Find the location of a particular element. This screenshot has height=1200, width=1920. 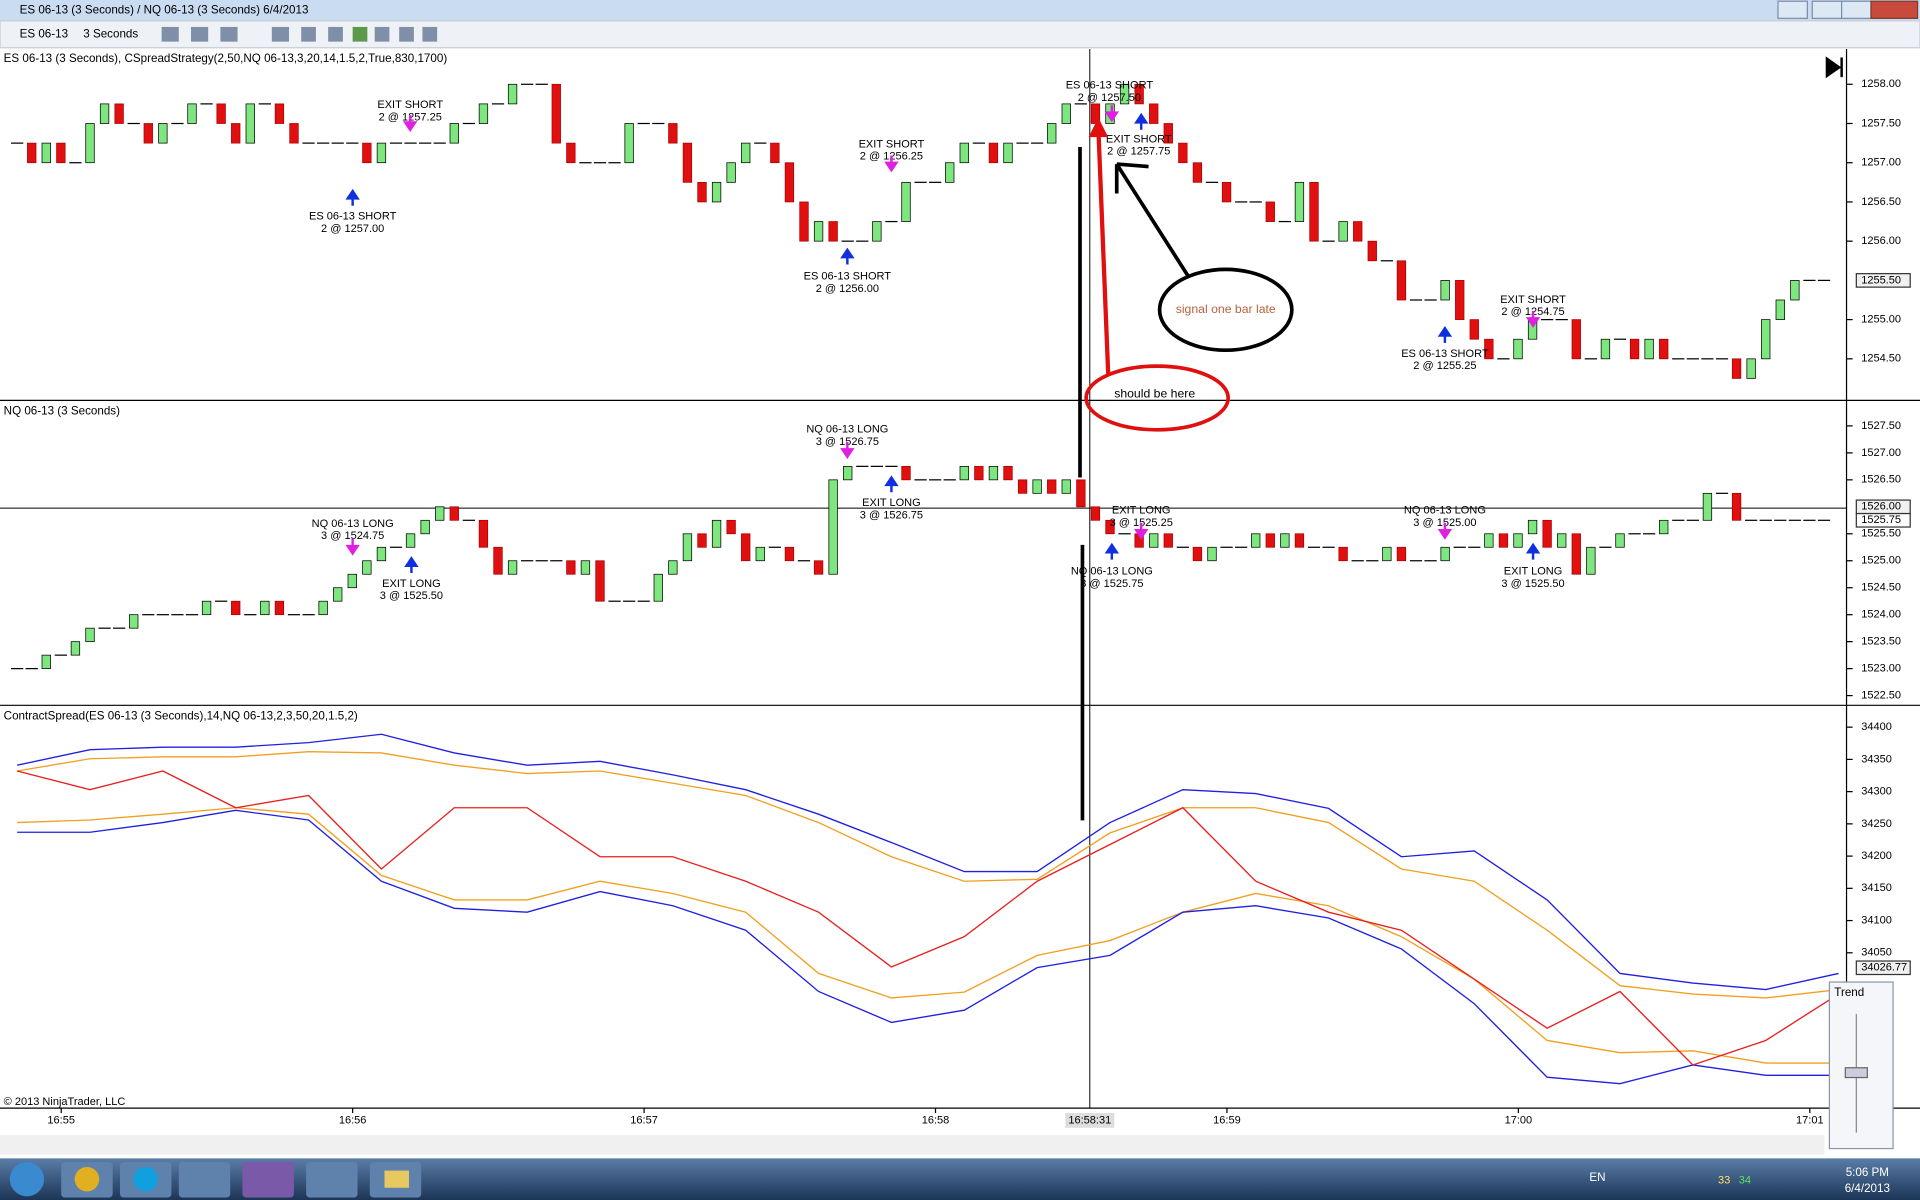

app-ninjatrader is located at coordinates (204, 1180).